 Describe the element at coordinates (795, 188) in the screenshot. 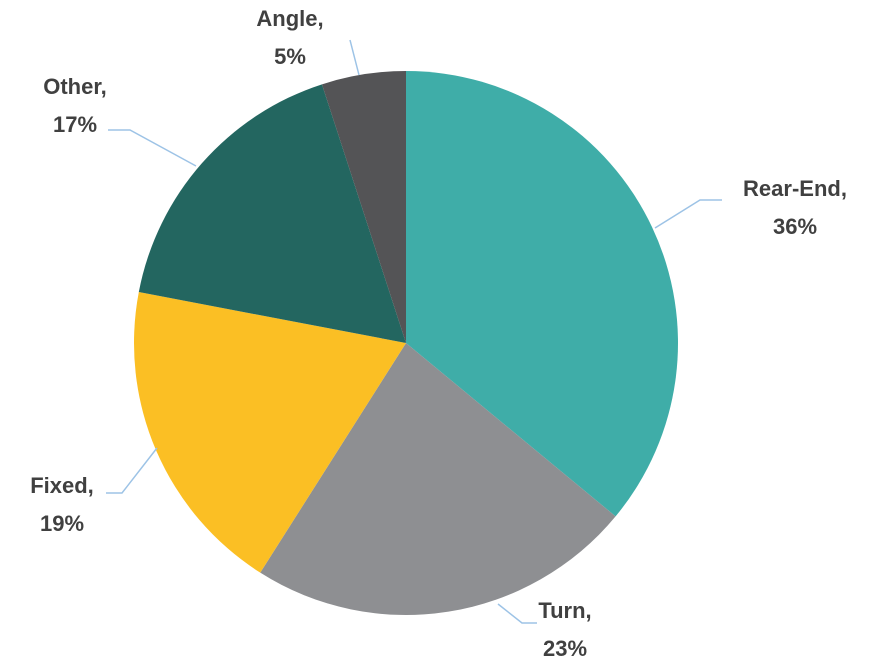

I see `slice-category-label: Rear-End,` at that location.